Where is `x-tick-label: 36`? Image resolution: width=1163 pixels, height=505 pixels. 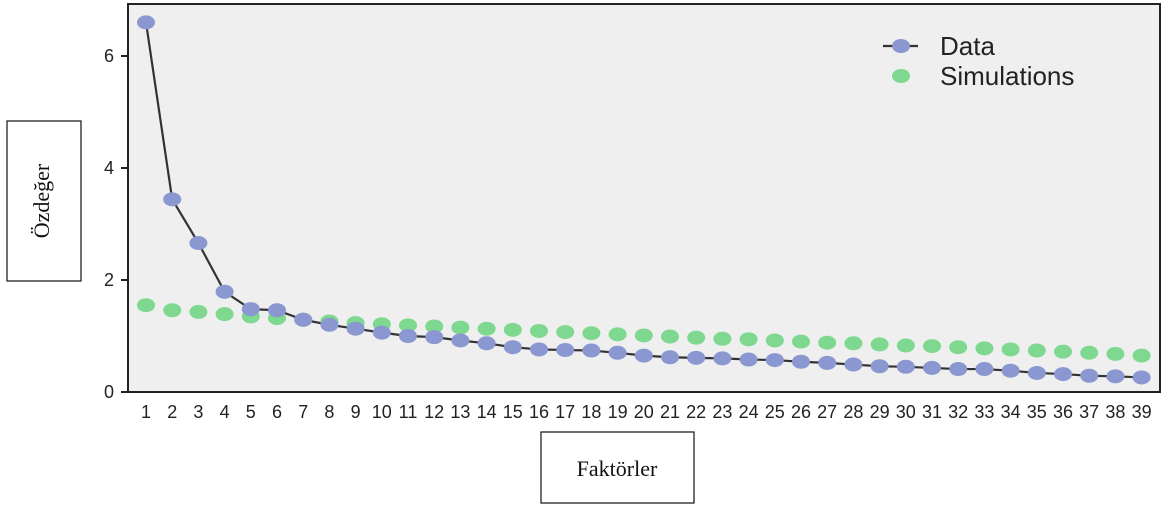 x-tick-label: 36 is located at coordinates (1063, 412).